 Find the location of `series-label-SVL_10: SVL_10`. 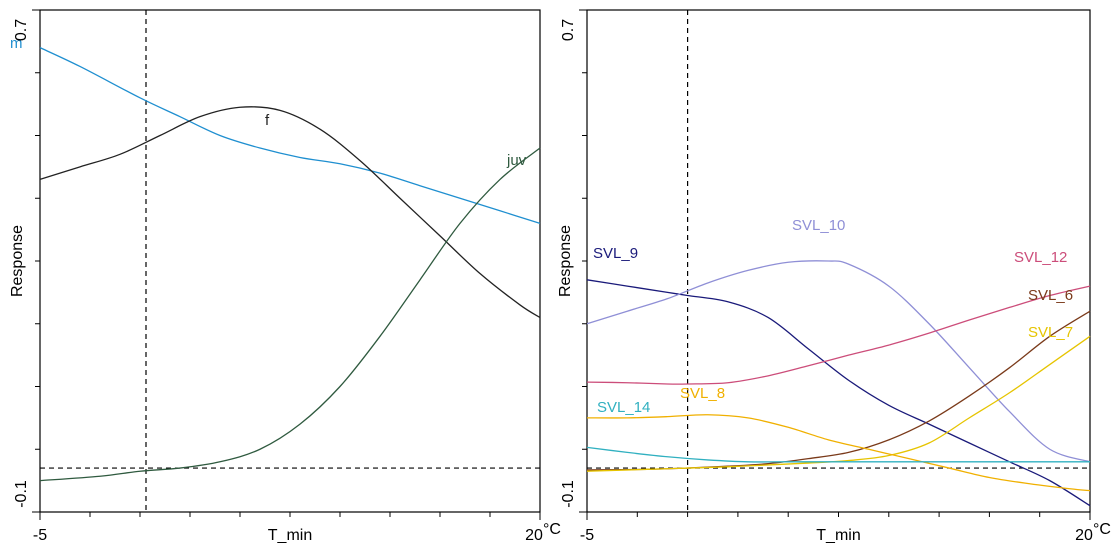

series-label-SVL_10: SVL_10 is located at coordinates (818, 225).